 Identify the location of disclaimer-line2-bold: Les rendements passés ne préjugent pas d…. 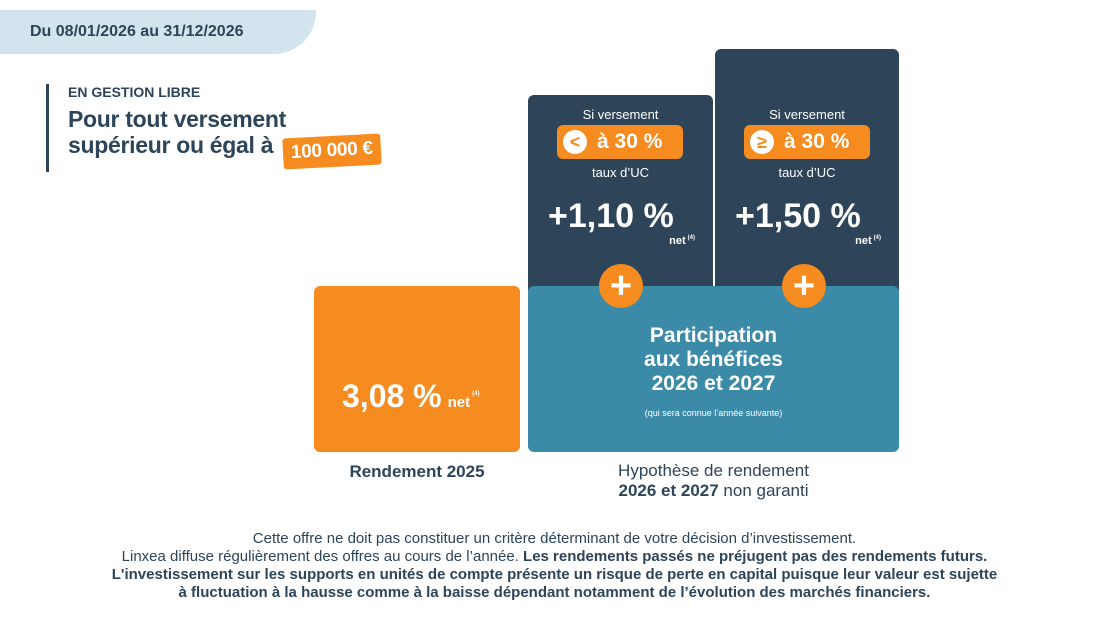
(755, 556).